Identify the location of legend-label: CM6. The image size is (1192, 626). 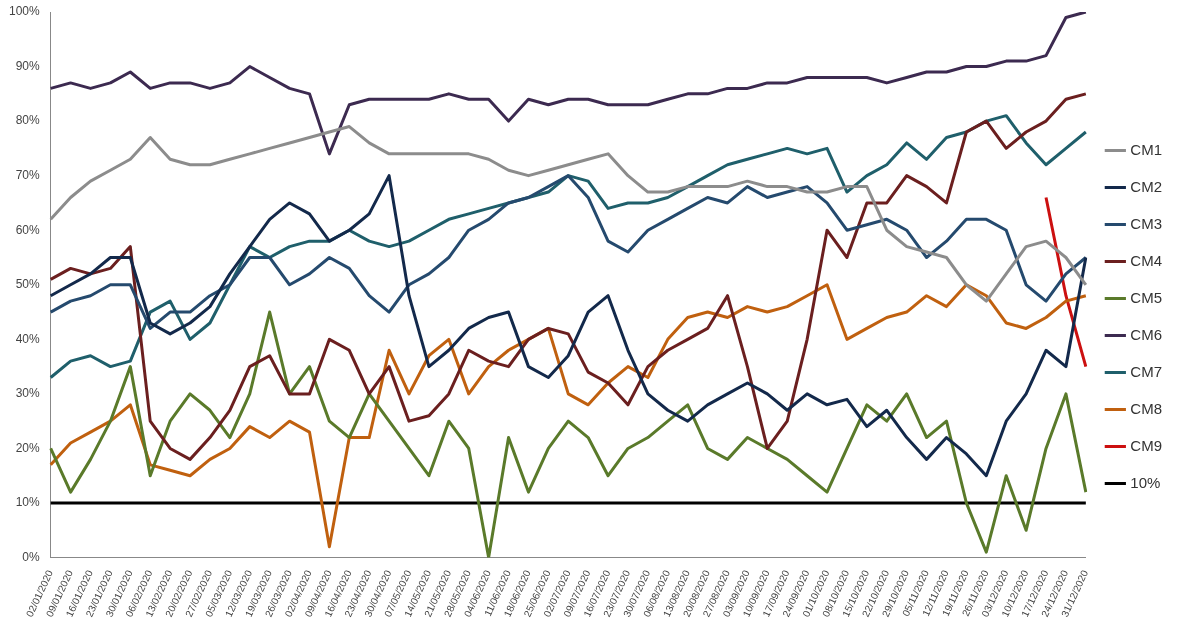
(1146, 334).